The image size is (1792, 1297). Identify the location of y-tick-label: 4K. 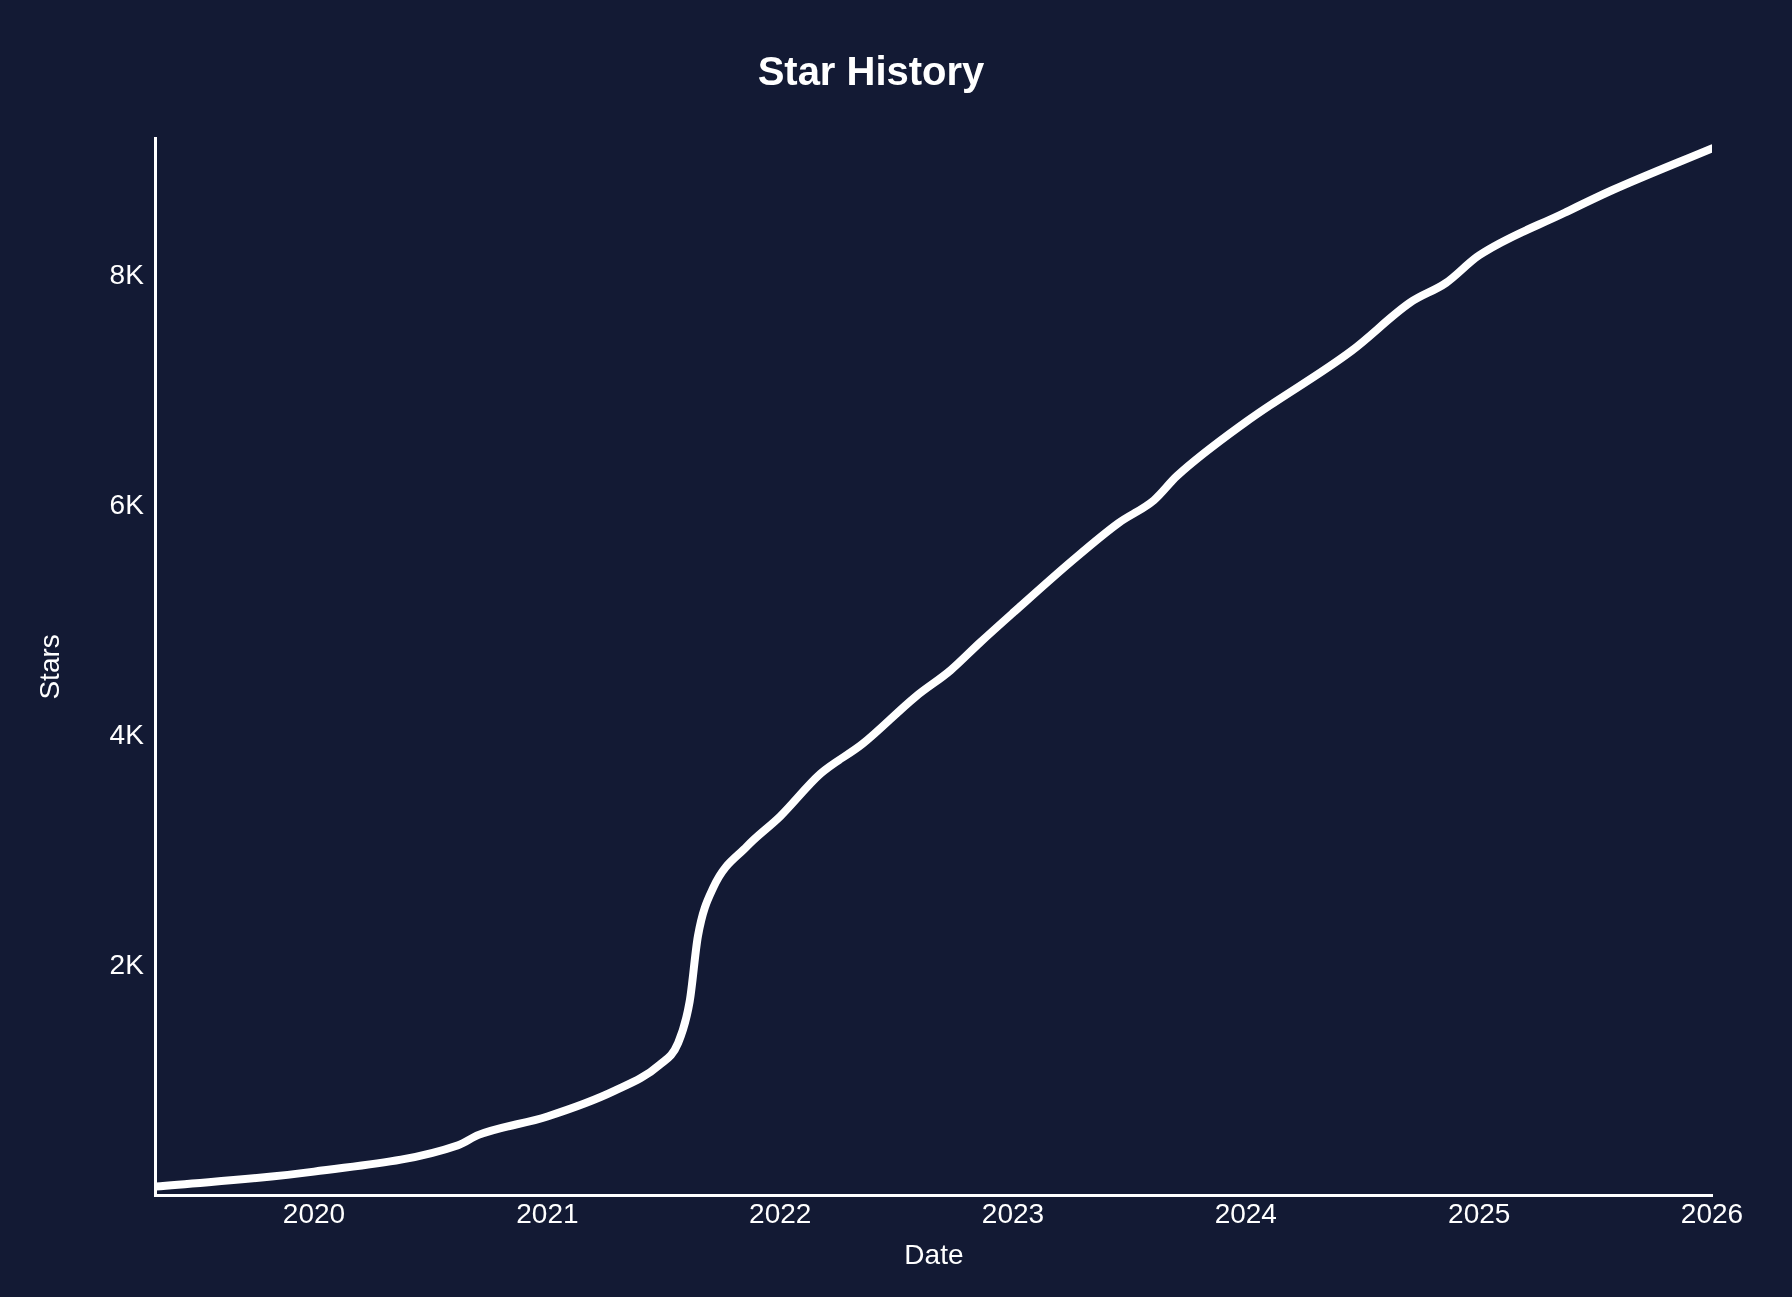
(127, 734).